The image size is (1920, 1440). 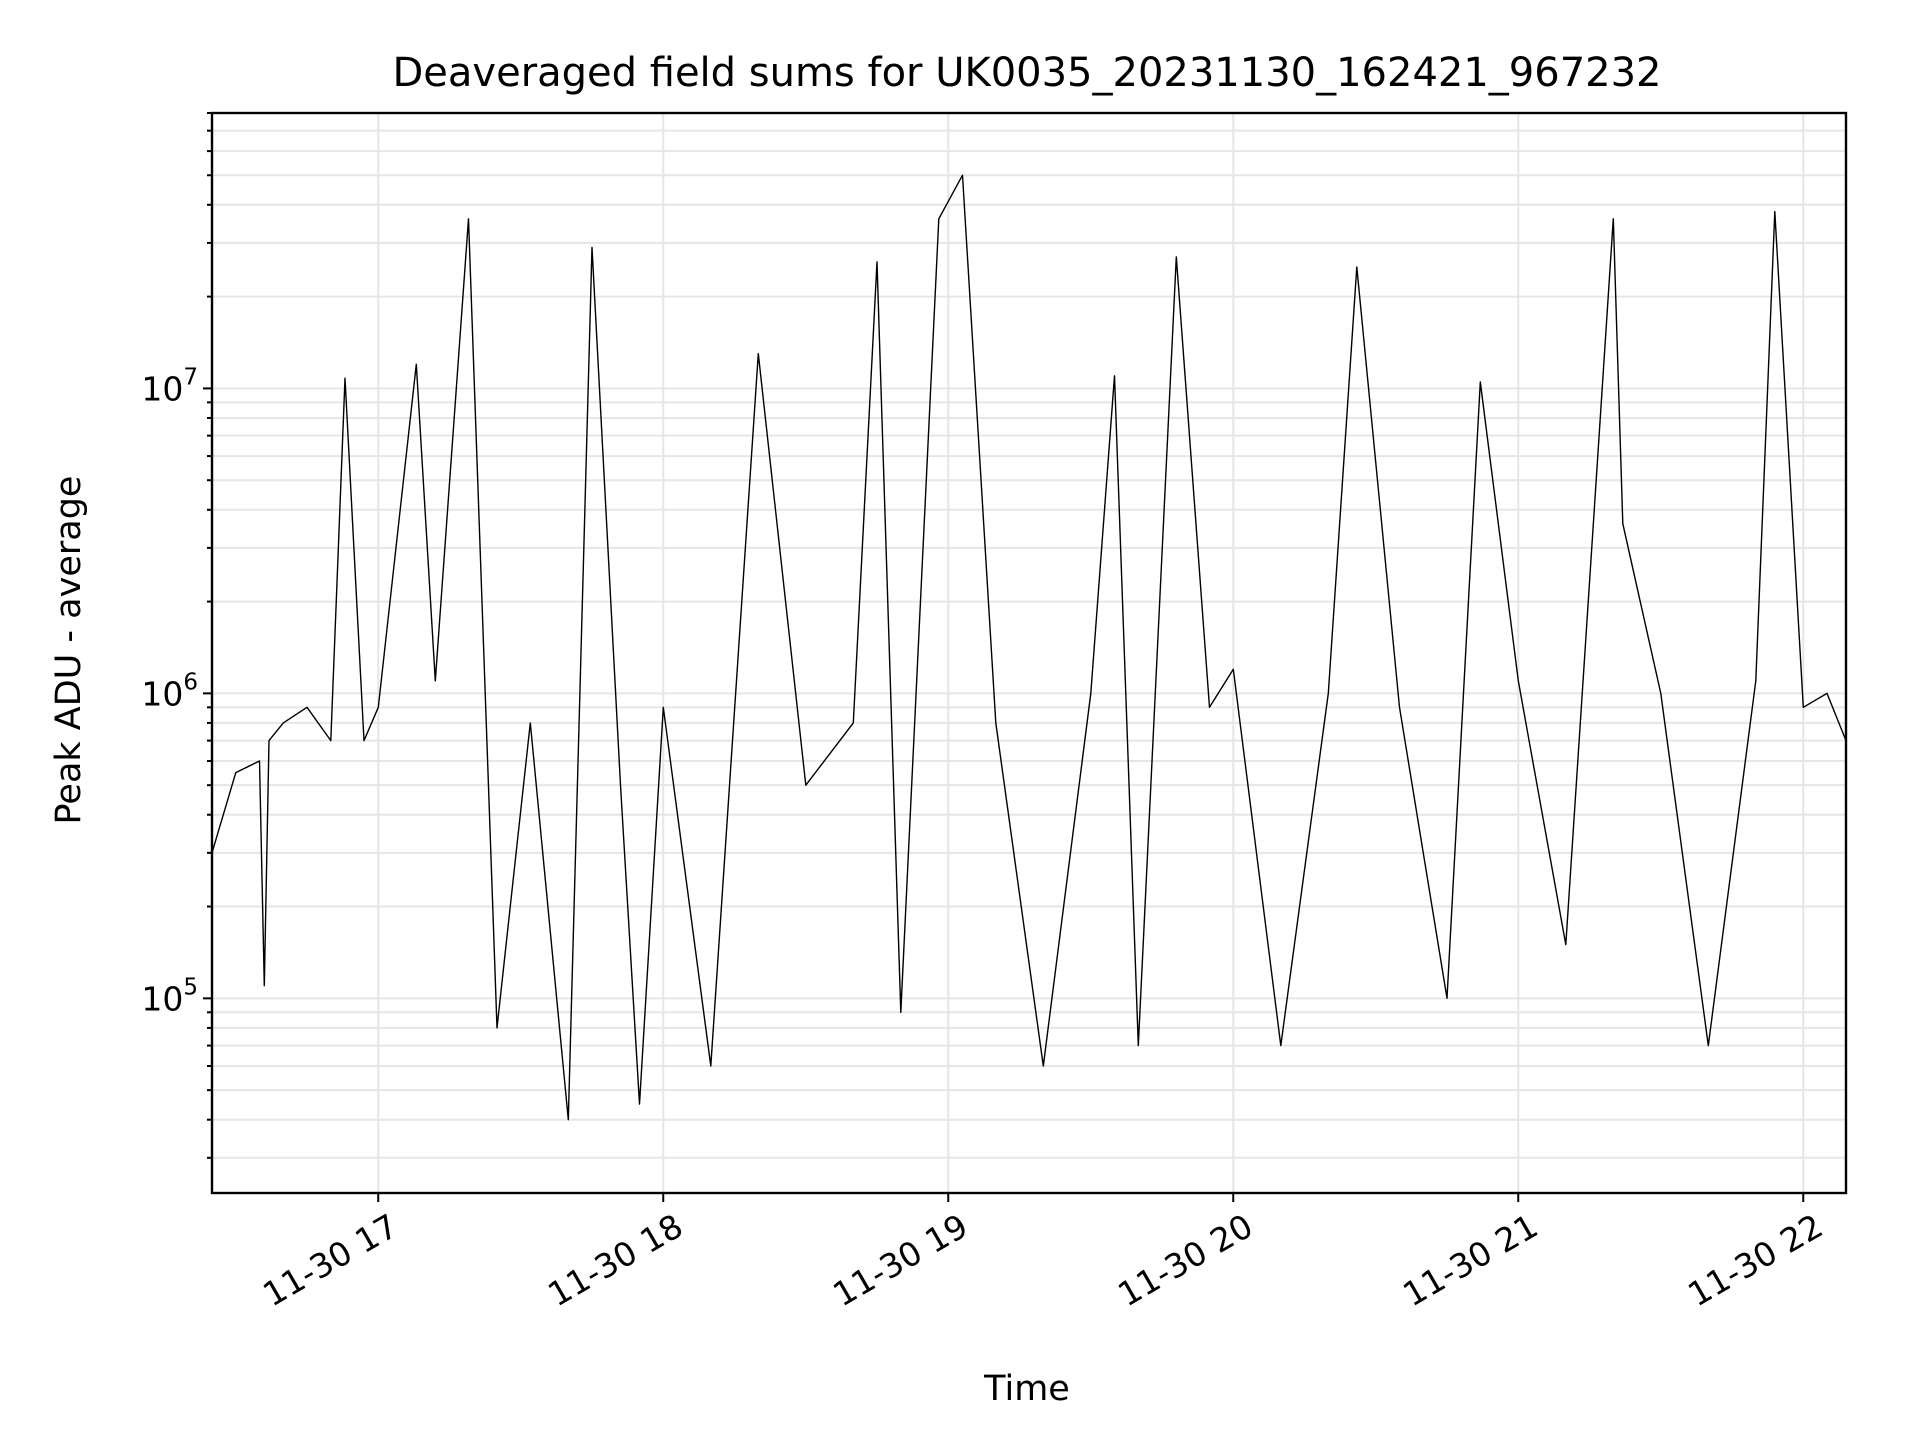 What do you see at coordinates (900, 1260) in the screenshot?
I see `x-tick-label: 11-30 19` at bounding box center [900, 1260].